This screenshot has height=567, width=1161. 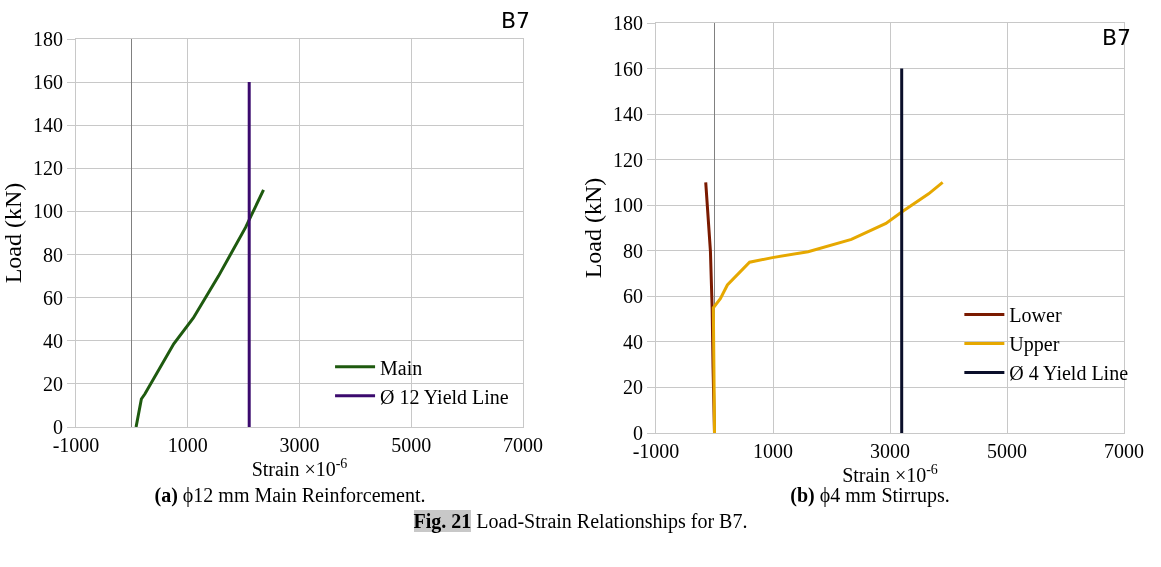 I want to click on annotation: B7, so click(x=1117, y=37).